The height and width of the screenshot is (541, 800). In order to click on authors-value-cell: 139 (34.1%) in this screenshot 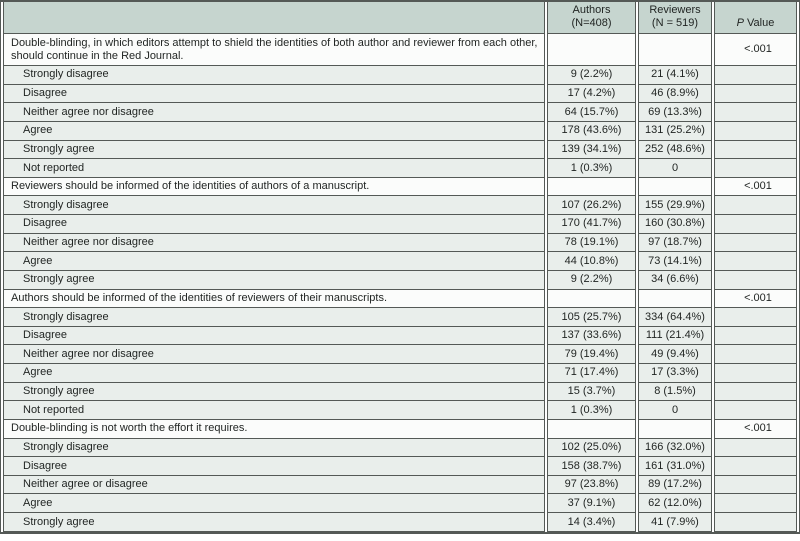, I will do `click(591, 149)`.